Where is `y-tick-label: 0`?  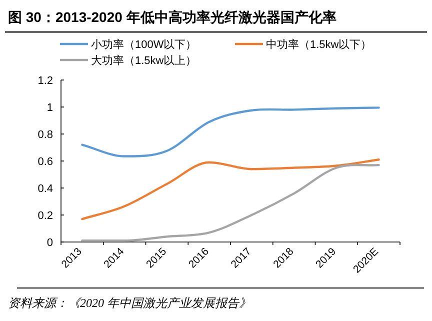 y-tick-label: 0 is located at coordinates (49, 243).